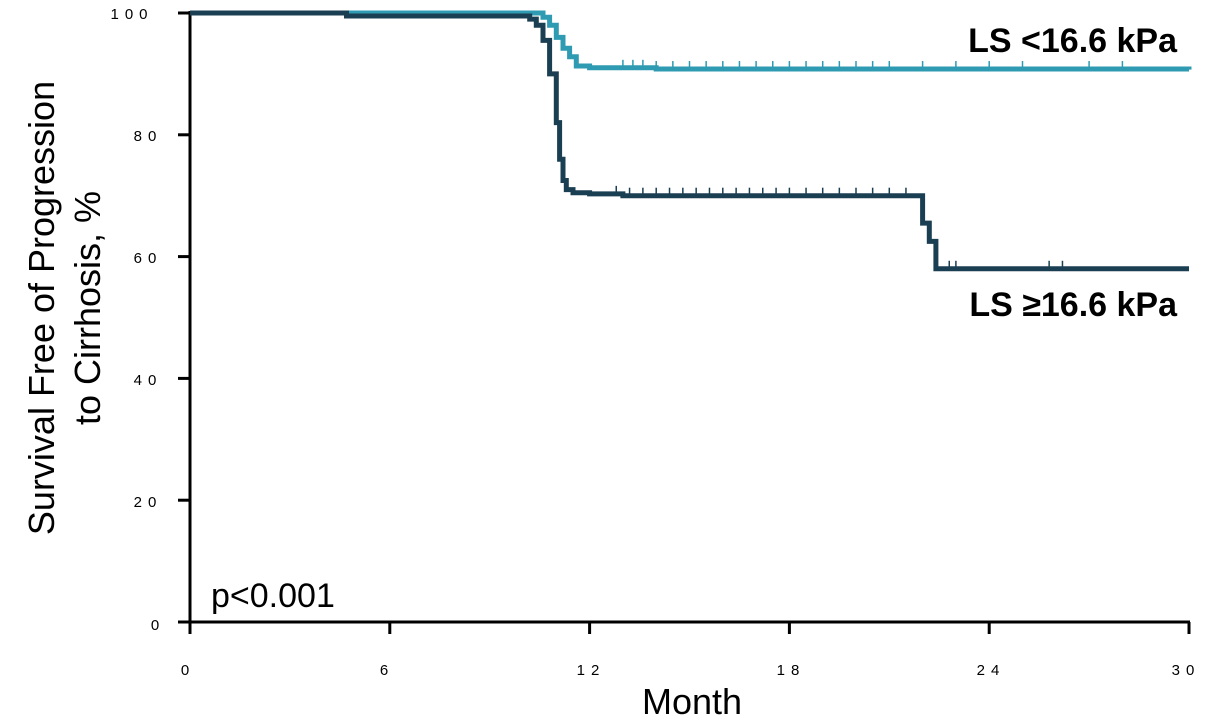 This screenshot has width=1219, height=722. I want to click on series-label-ls-high: LS ≥16.6 kPa, so click(1073, 305).